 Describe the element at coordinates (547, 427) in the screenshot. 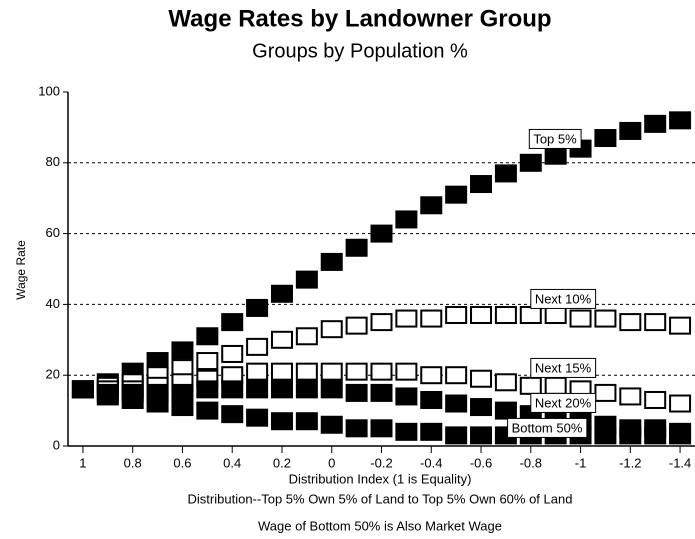

I see `series-label: Bottom 50%` at that location.